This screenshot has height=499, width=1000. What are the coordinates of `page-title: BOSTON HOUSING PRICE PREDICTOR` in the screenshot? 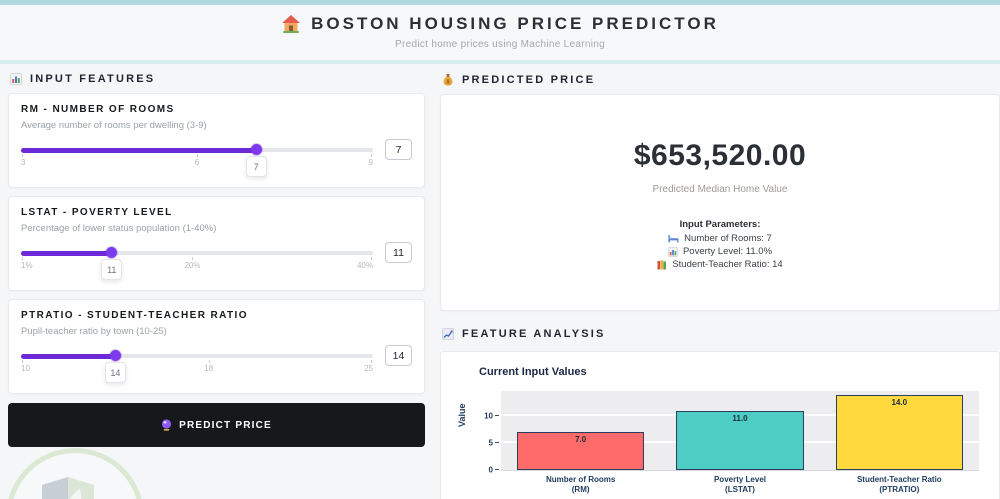 It's located at (515, 23).